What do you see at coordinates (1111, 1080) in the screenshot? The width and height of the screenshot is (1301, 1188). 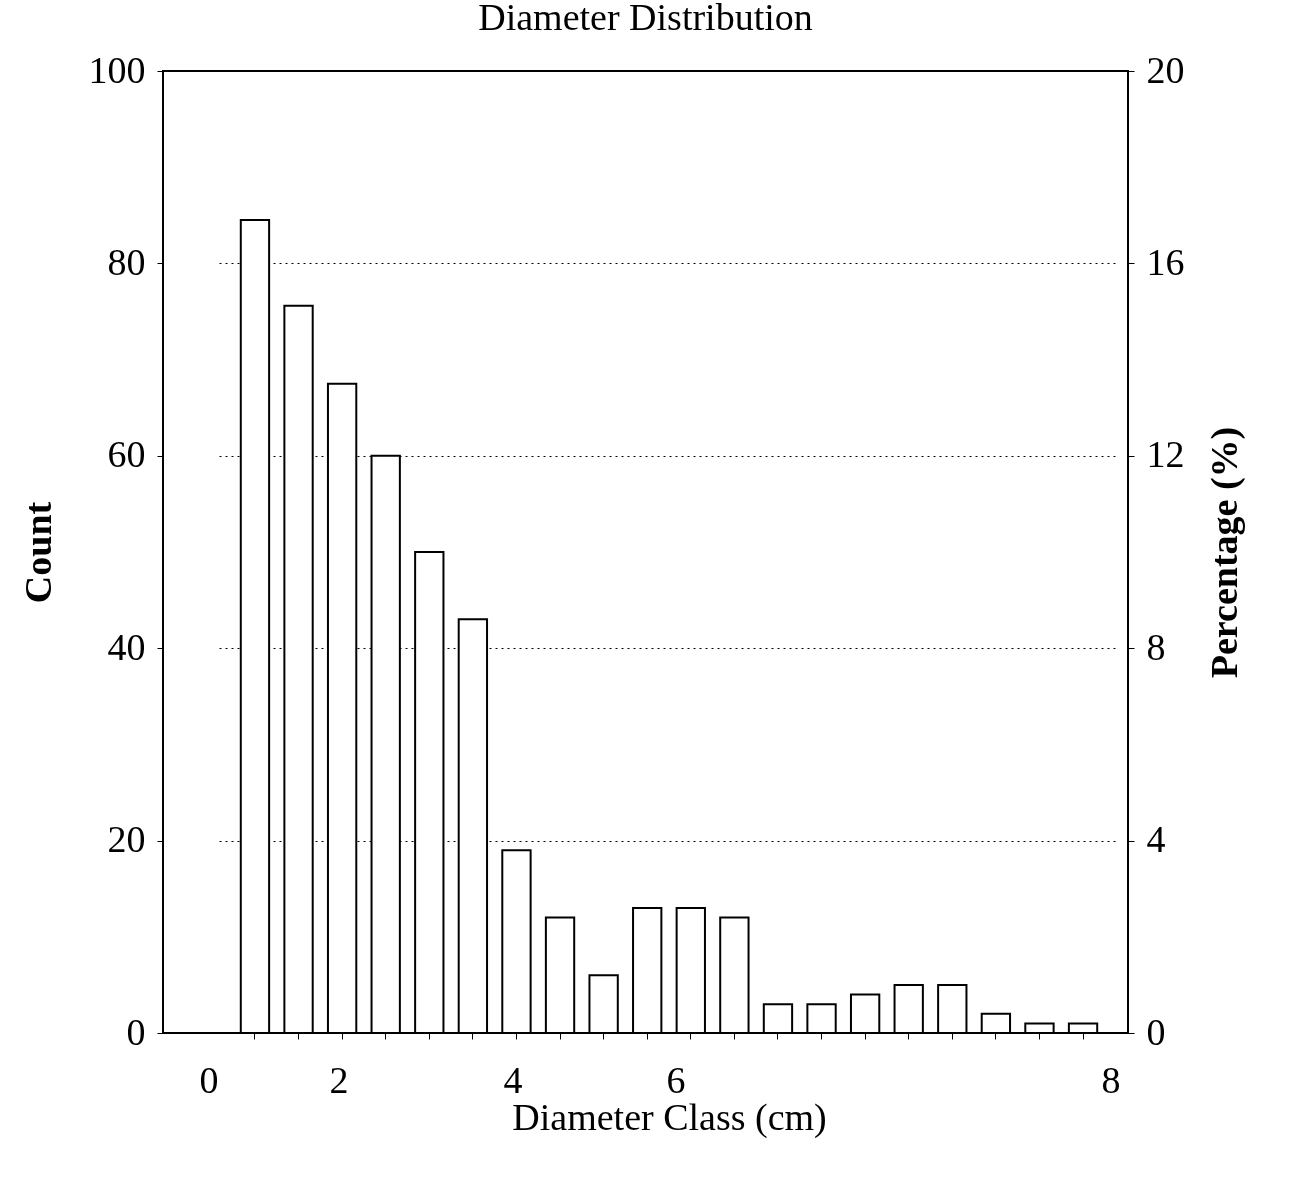 I see `text: 8` at bounding box center [1111, 1080].